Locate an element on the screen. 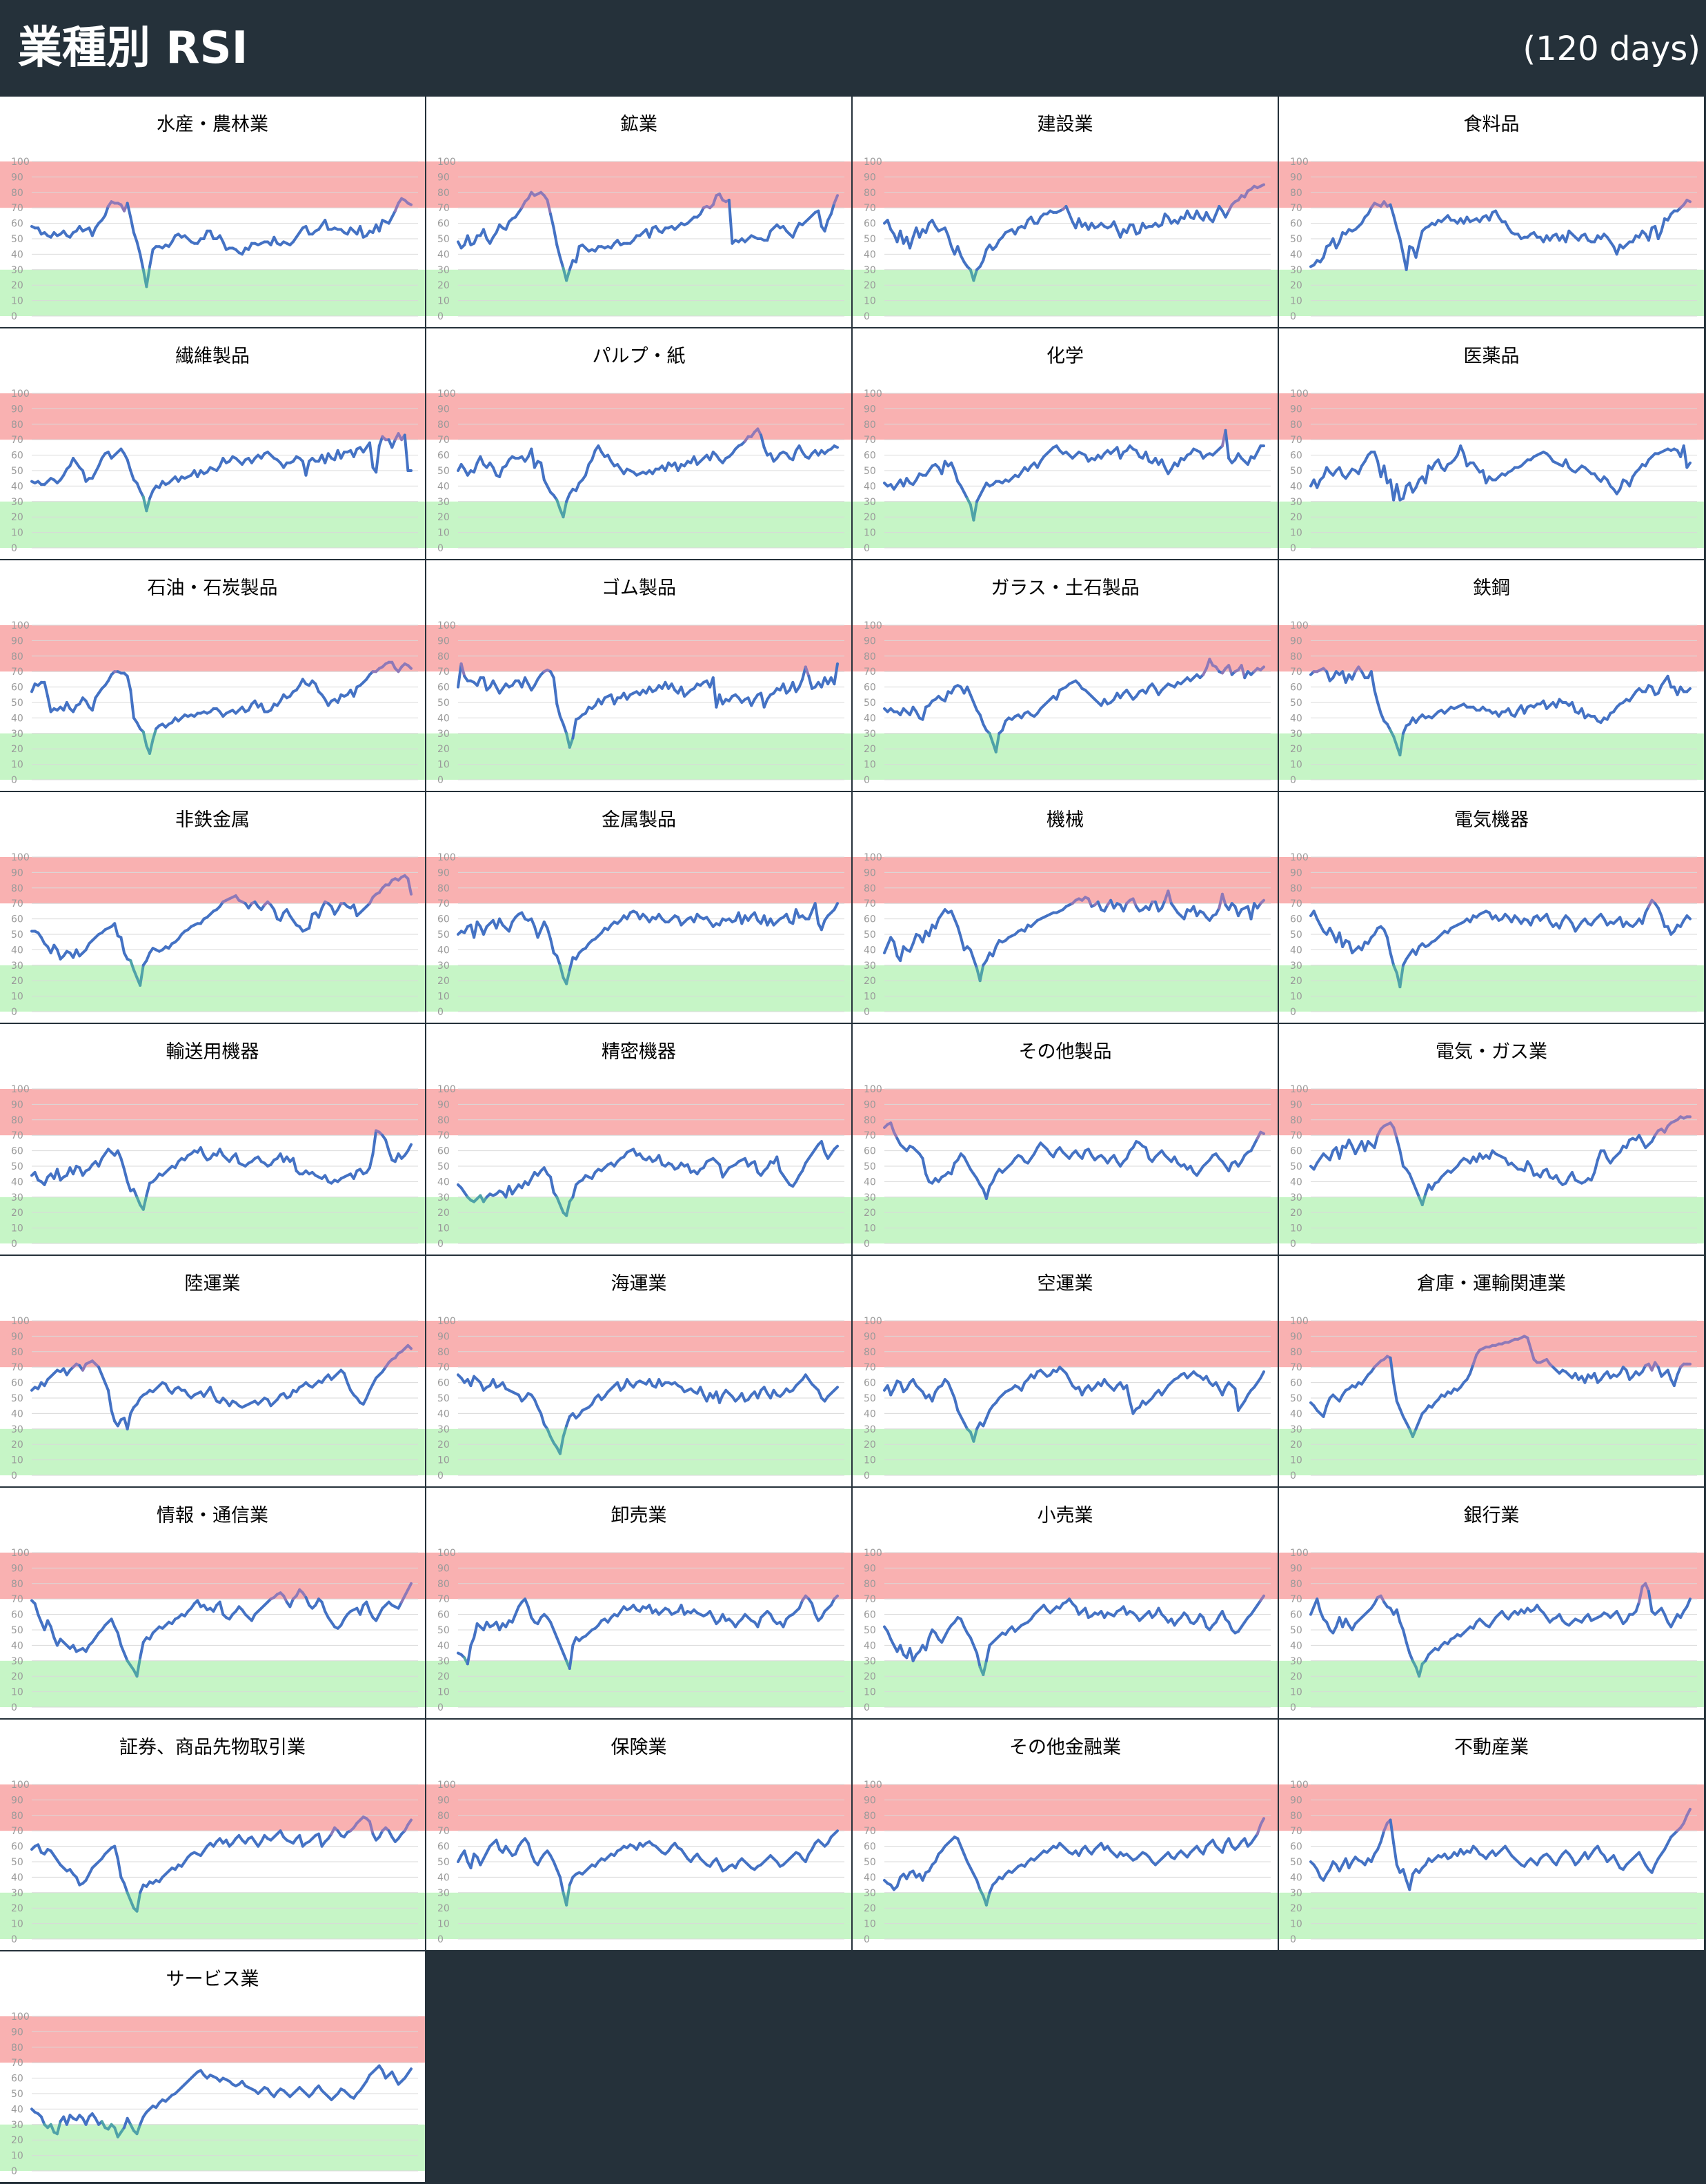 The image size is (1706, 2184). sector-chart-panel: 倉庫・運輸関連業 0 10 20 30 40 50 60 70 80 90 100 is located at coordinates (1491, 1371).